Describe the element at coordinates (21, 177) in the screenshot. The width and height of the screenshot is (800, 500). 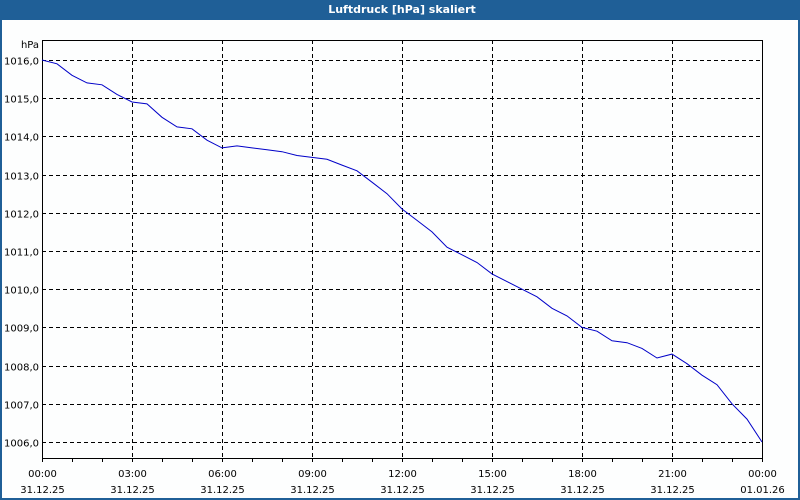
I see `y-tick-label: 1013,0` at that location.